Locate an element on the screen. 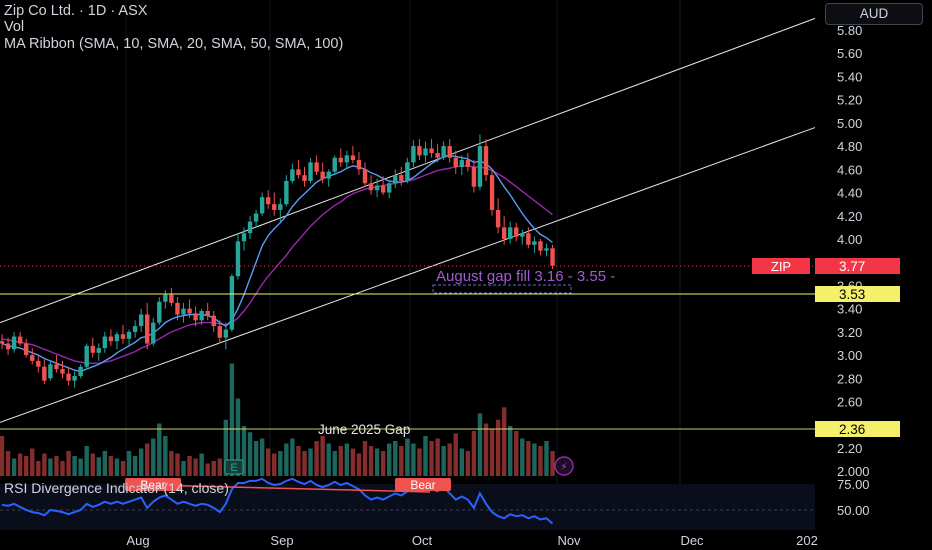 The image size is (932, 550). volume-histogram is located at coordinates (277, 419).